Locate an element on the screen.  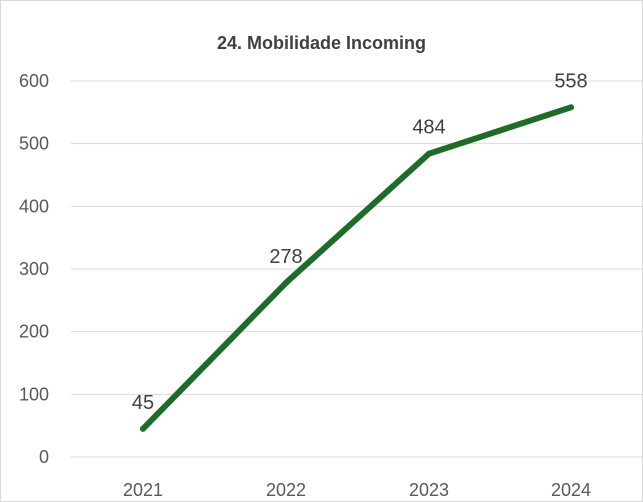
y-tick-label-300: 300 is located at coordinates (34, 269).